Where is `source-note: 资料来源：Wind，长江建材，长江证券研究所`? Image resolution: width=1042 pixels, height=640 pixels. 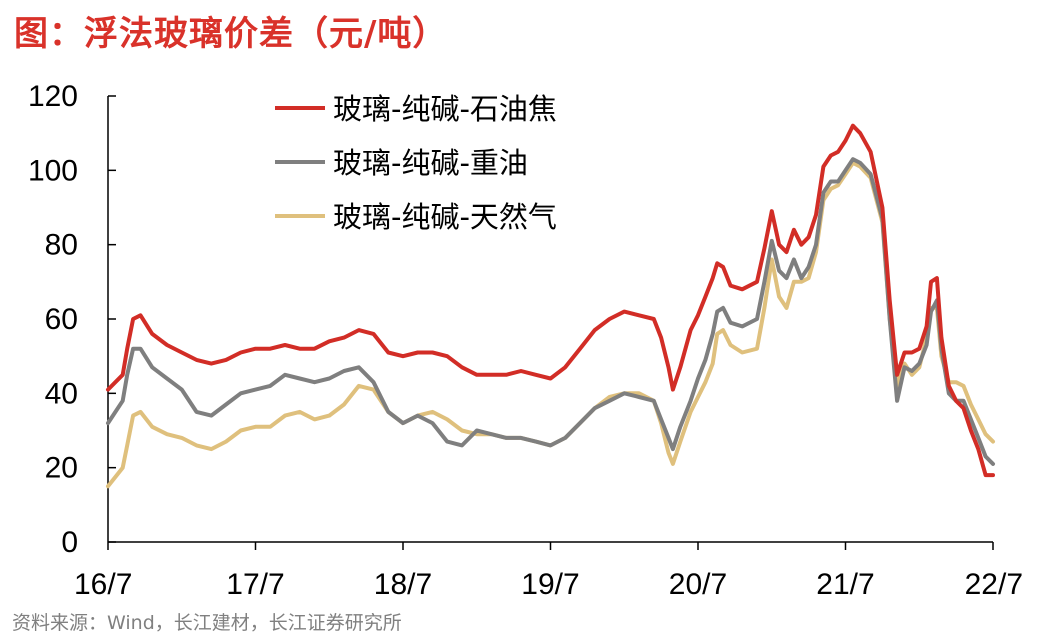
source-note: 资料来源：Wind，长江建材，长江证券研究所 is located at coordinates (207, 623).